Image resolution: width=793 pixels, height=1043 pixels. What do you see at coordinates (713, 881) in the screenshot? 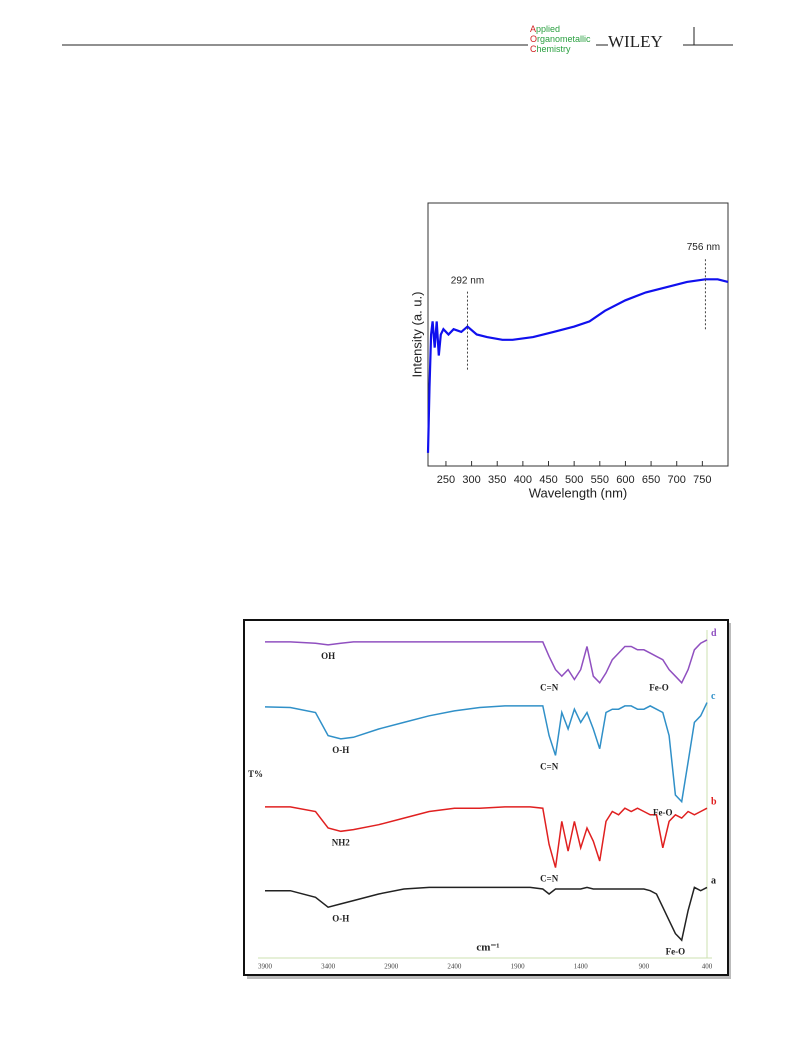
I see `series-label: a` at bounding box center [713, 881].